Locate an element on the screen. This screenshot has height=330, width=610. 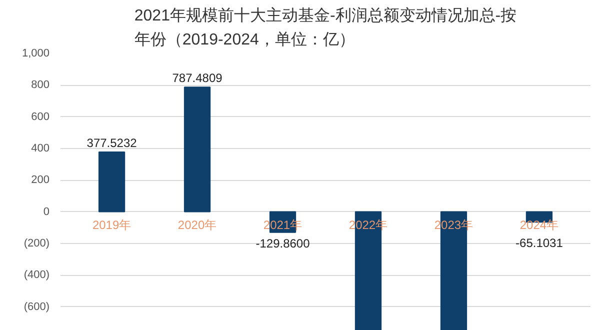
data-label: -65.1031 is located at coordinates (540, 243).